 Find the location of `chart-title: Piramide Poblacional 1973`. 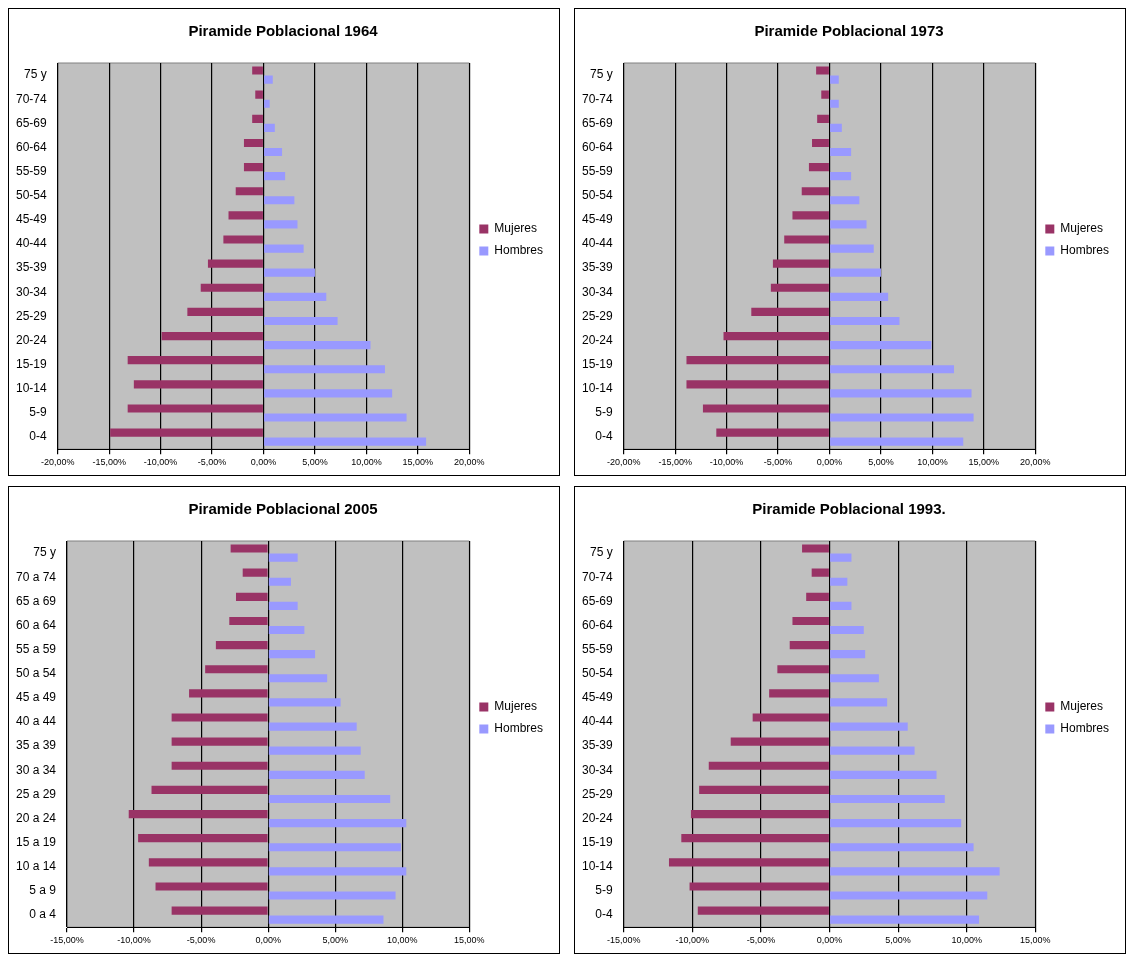

chart-title: Piramide Poblacional 1973 is located at coordinates (849, 31).